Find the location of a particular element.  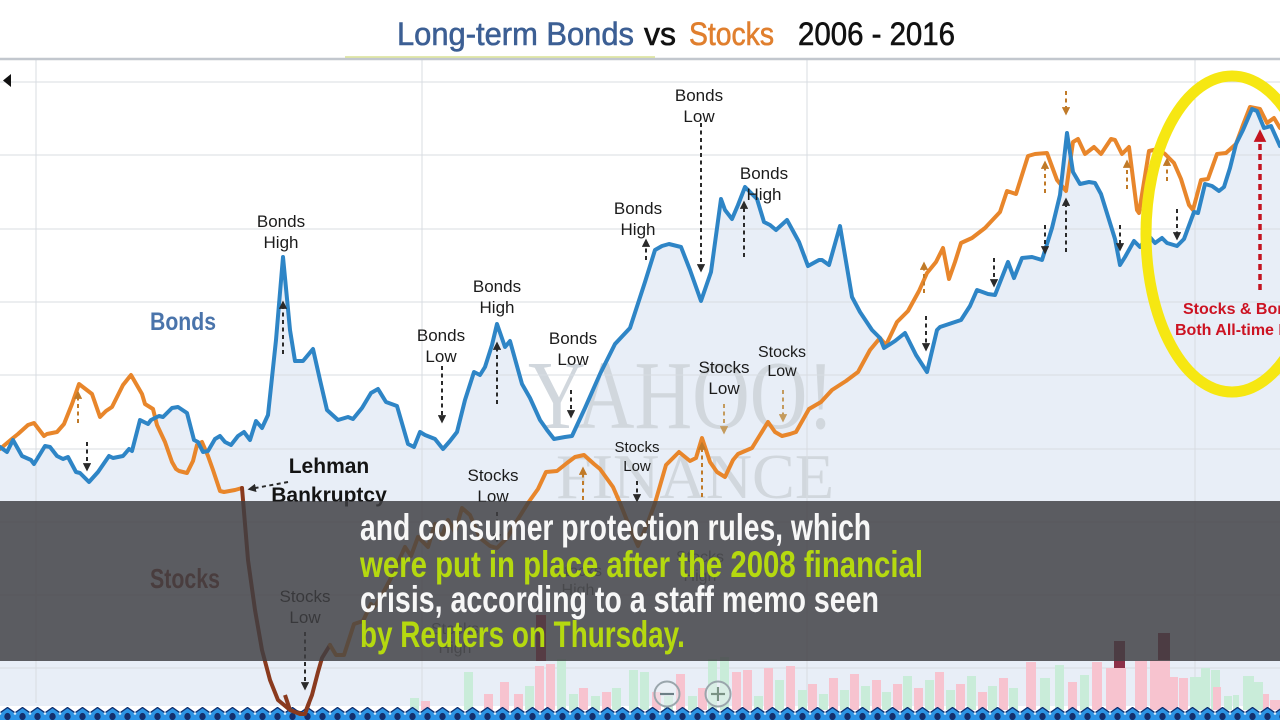

svg-text: FINANCE is located at coordinates (695, 476).